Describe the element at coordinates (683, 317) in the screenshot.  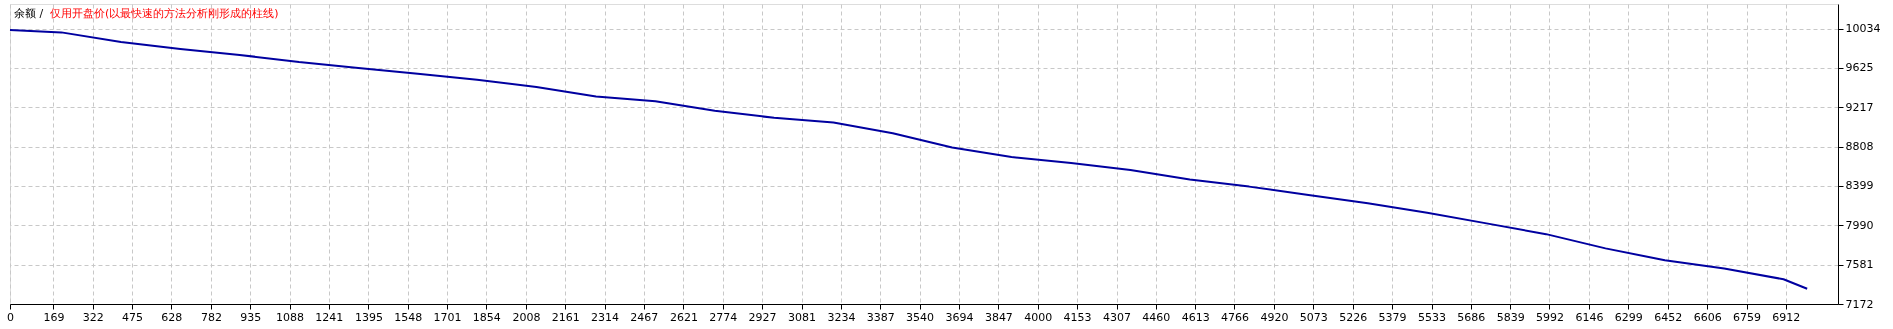
I see `x-tick-label: 2621` at that location.